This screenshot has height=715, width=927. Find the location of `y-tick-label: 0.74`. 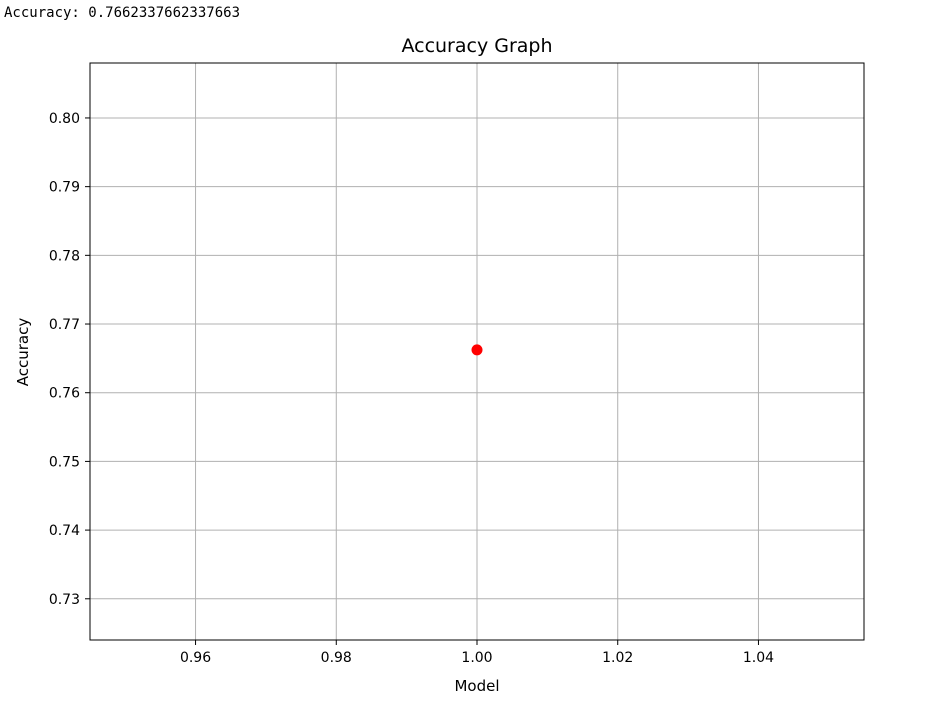

y-tick-label: 0.74 is located at coordinates (64, 531).